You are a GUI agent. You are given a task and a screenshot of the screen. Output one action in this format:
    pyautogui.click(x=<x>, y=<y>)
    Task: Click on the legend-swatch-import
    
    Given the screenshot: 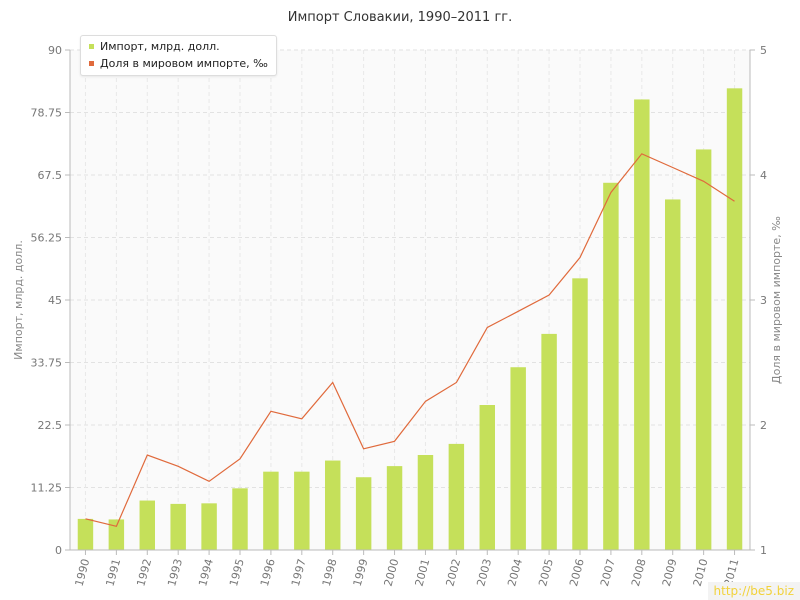 What is the action you would take?
    pyautogui.click(x=91, y=46)
    